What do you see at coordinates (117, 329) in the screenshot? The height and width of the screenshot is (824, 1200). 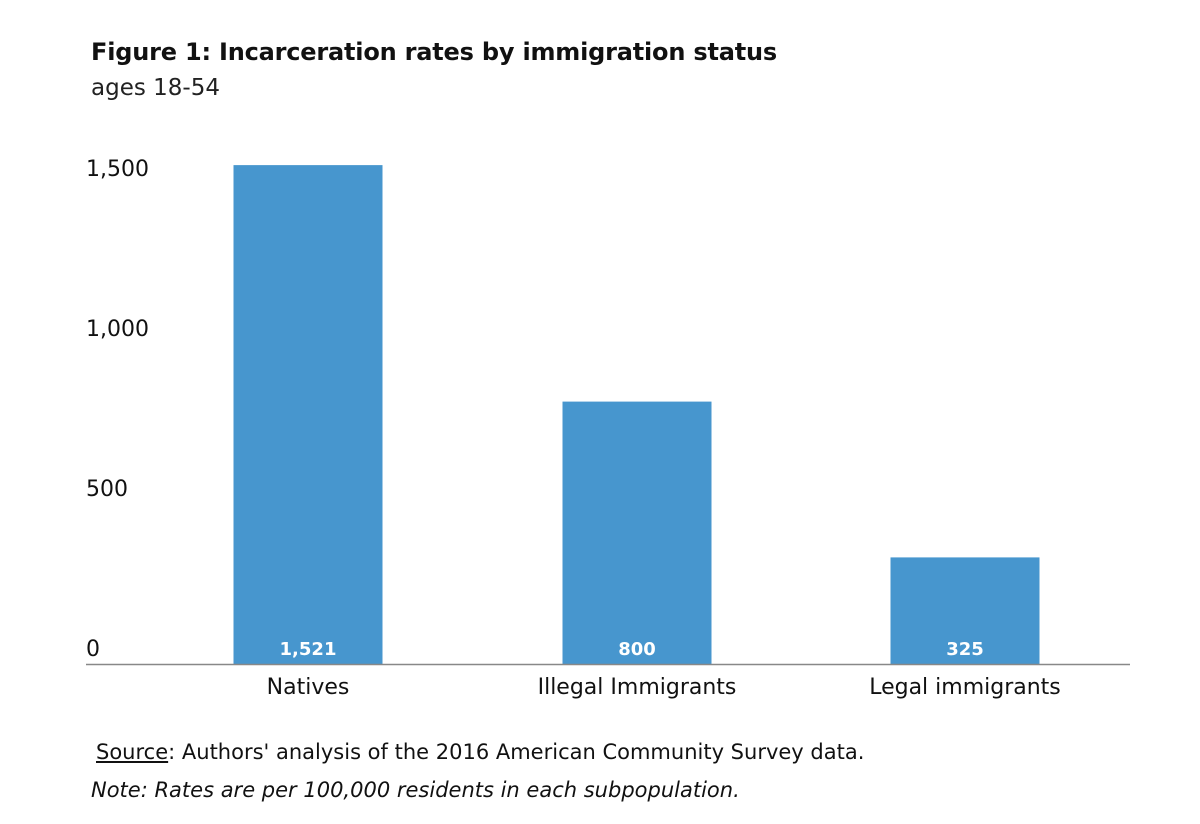 I see `y-tick-label: 1,000` at bounding box center [117, 329].